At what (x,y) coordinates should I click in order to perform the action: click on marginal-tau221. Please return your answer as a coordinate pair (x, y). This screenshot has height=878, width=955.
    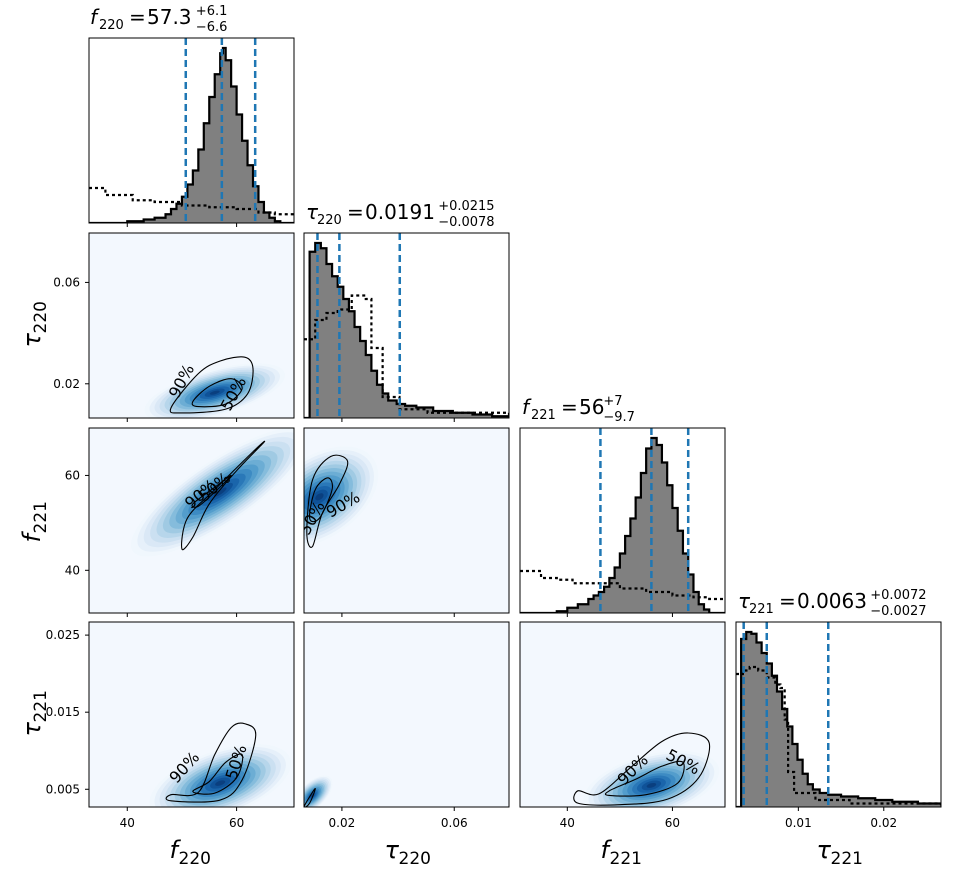
    Looking at the image, I should click on (838, 714).